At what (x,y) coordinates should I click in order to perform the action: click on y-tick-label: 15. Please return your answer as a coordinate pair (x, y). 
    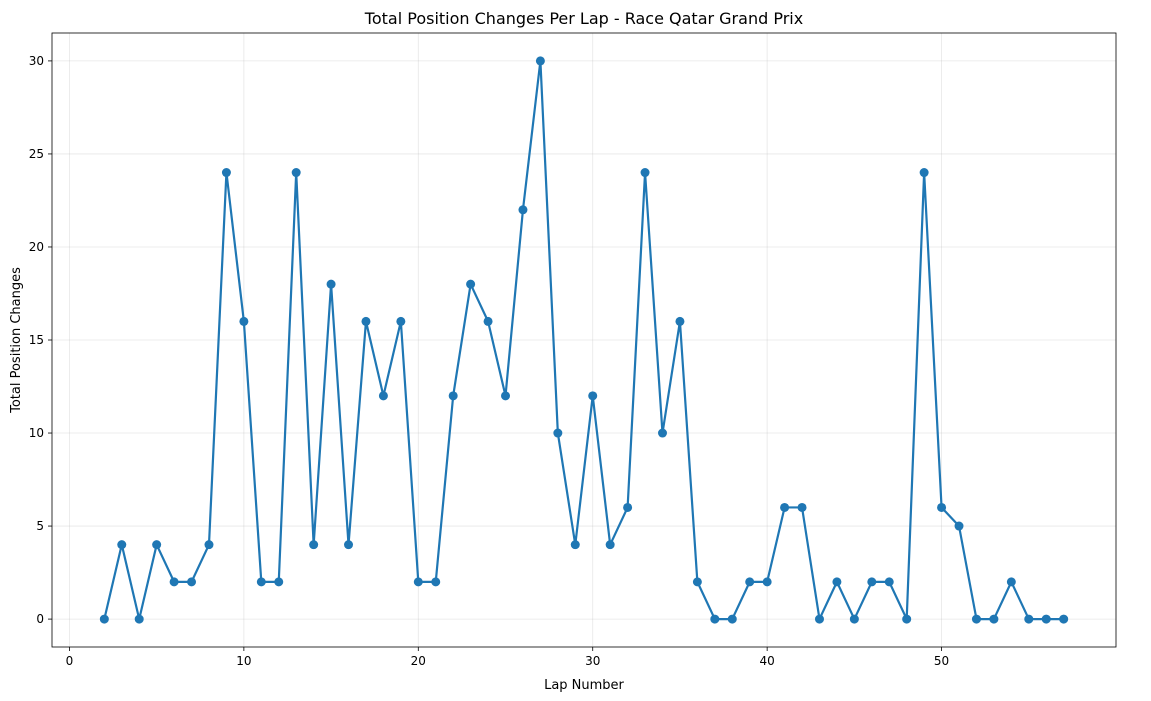
    Looking at the image, I should click on (36, 340).